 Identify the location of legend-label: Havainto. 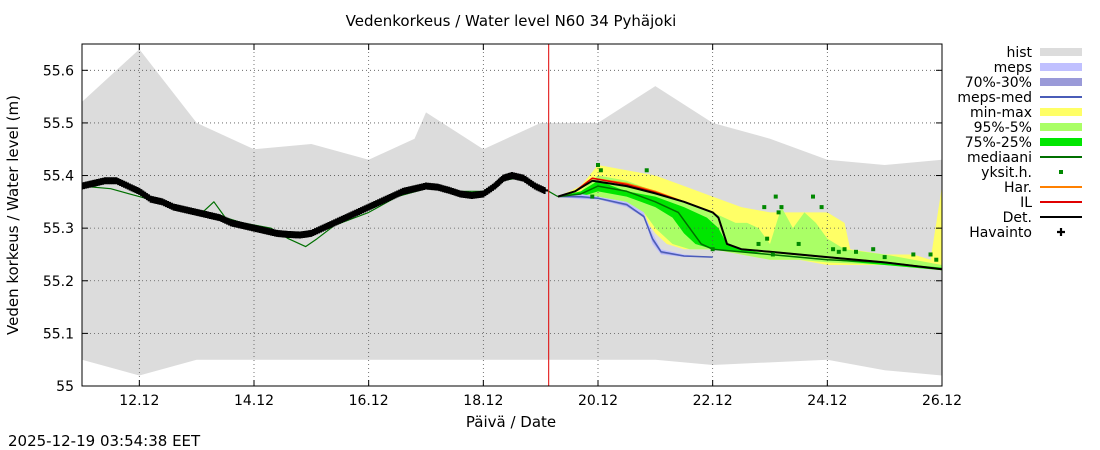
(1000, 233).